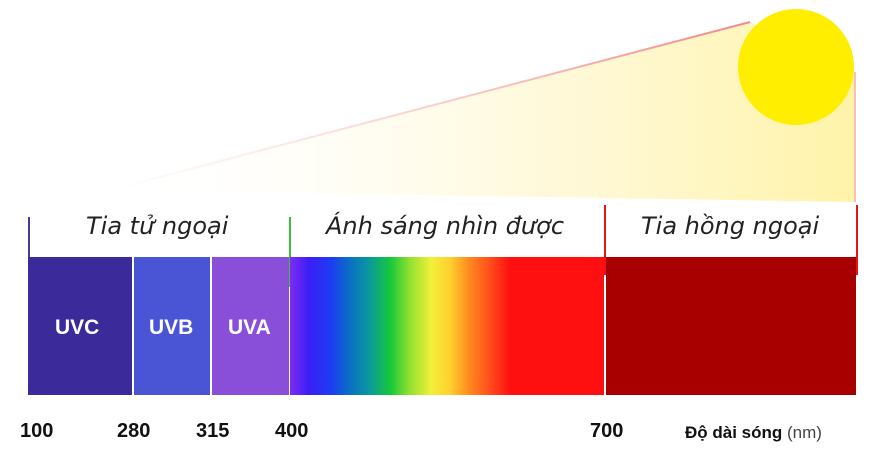 This screenshot has height=458, width=895. What do you see at coordinates (734, 432) in the screenshot?
I see `axis-title-text: Độ dài sóng` at bounding box center [734, 432].